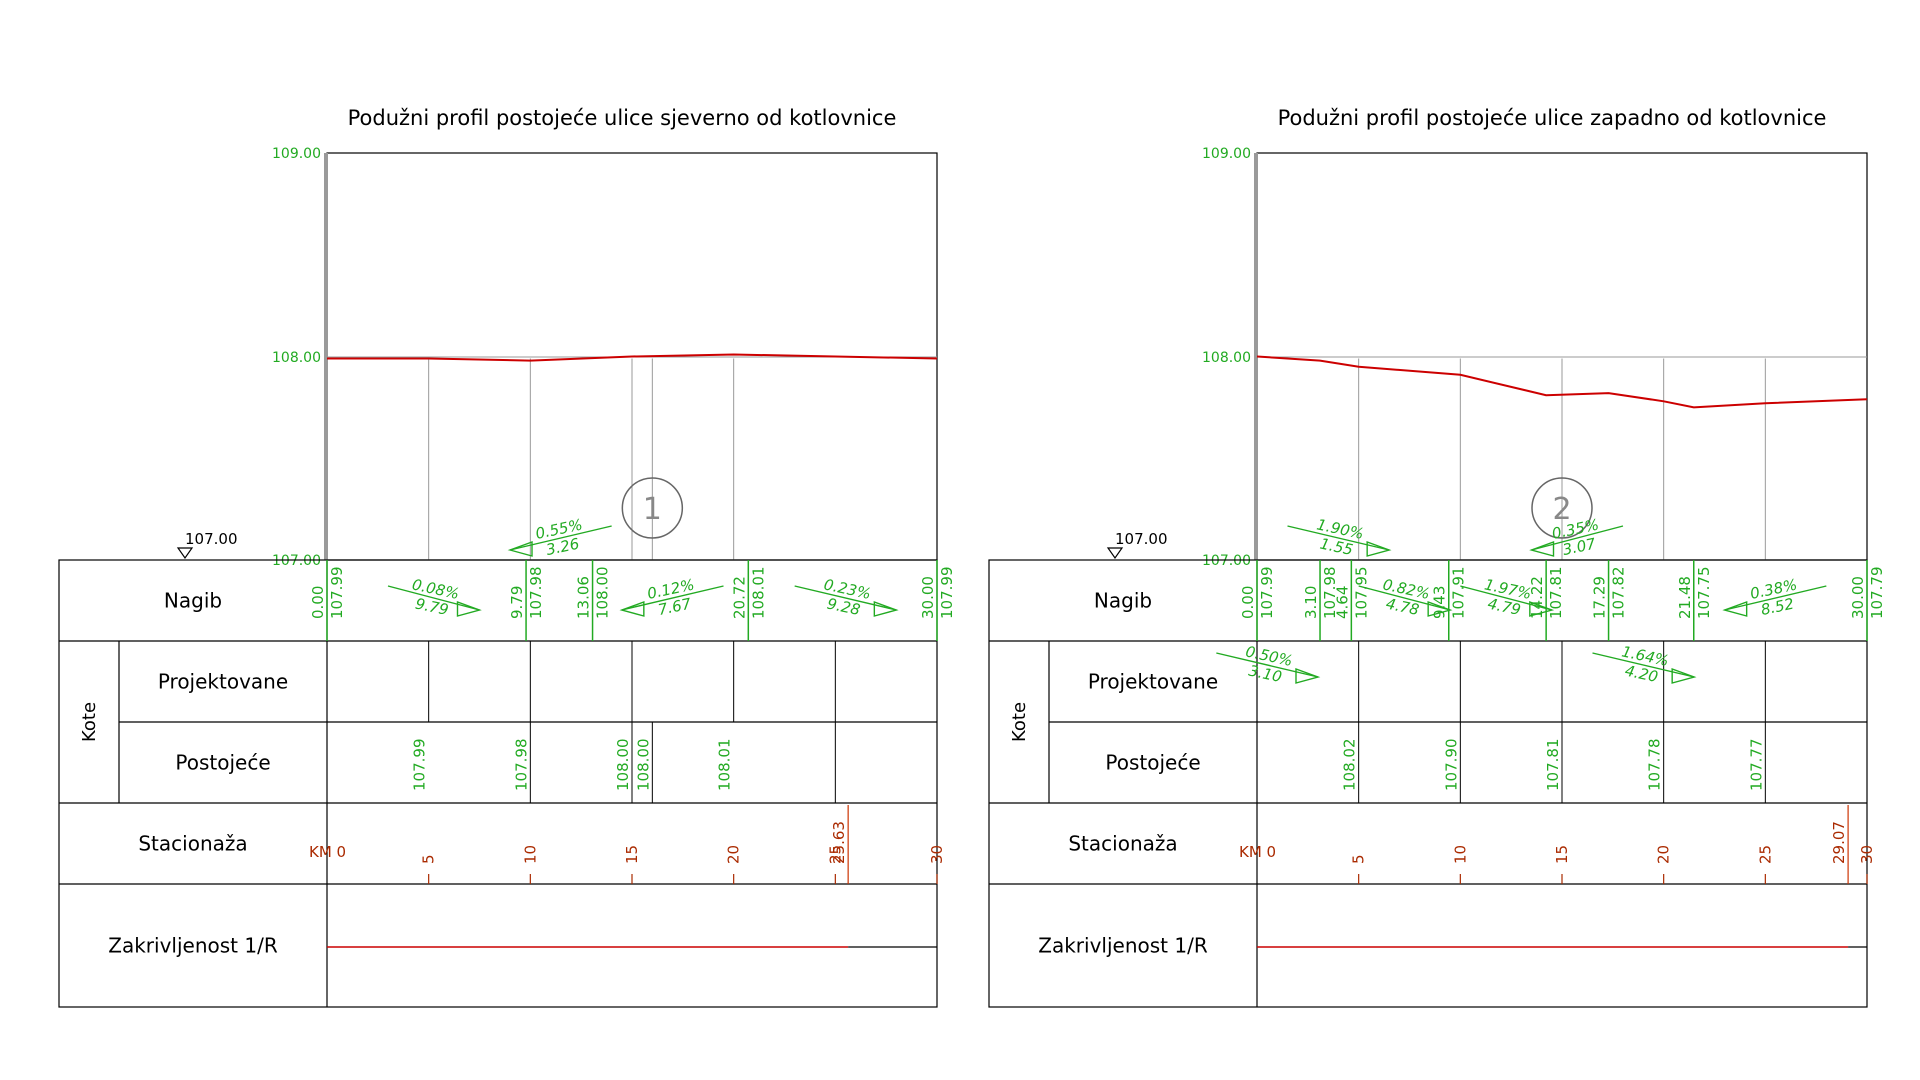  I want to click on station-tick-label: 20, so click(1664, 854).